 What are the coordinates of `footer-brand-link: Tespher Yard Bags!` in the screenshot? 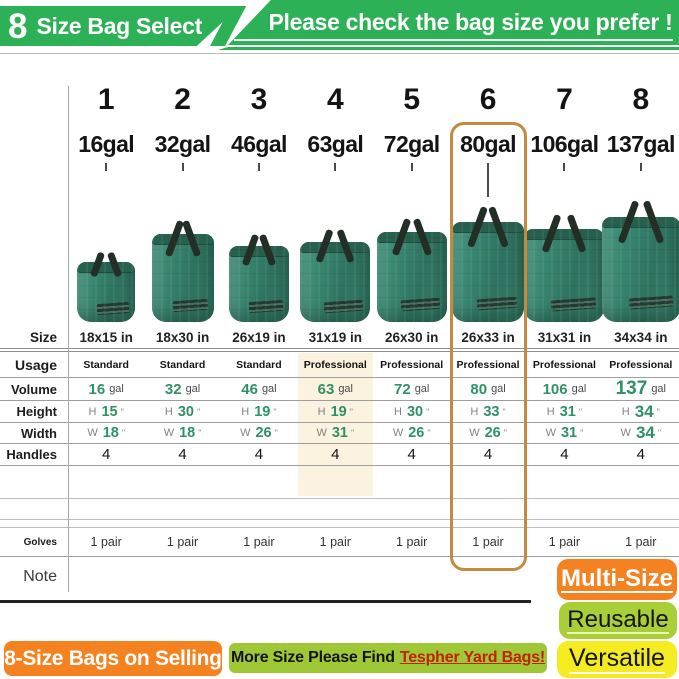 It's located at (472, 657).